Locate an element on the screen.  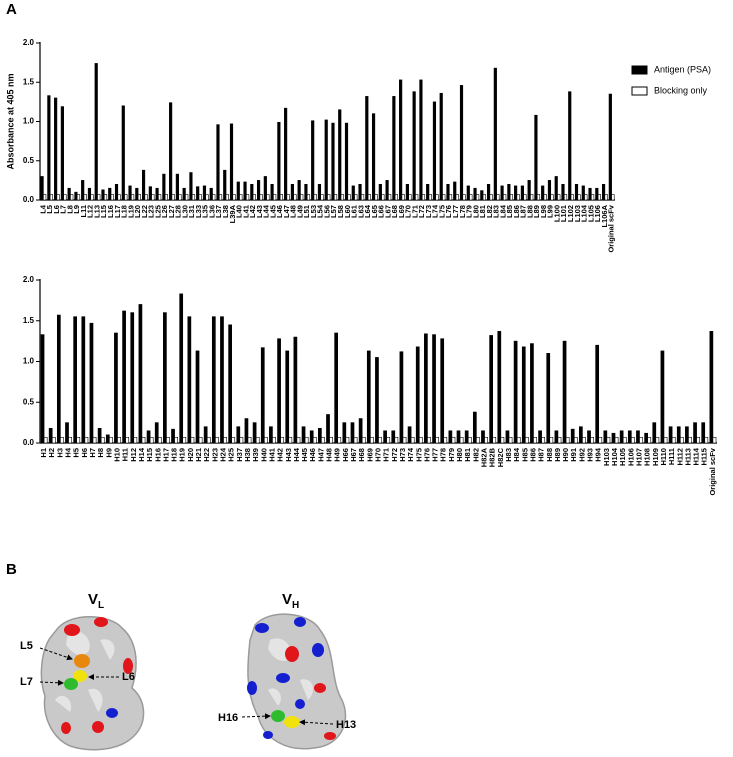
domain-subscript: L is located at coordinates (101, 605).